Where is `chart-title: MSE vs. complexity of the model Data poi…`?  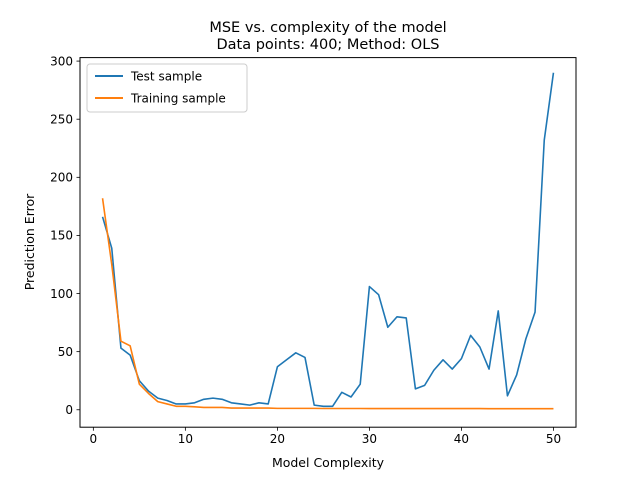 chart-title: MSE vs. complexity of the model Data poi… is located at coordinates (327, 36).